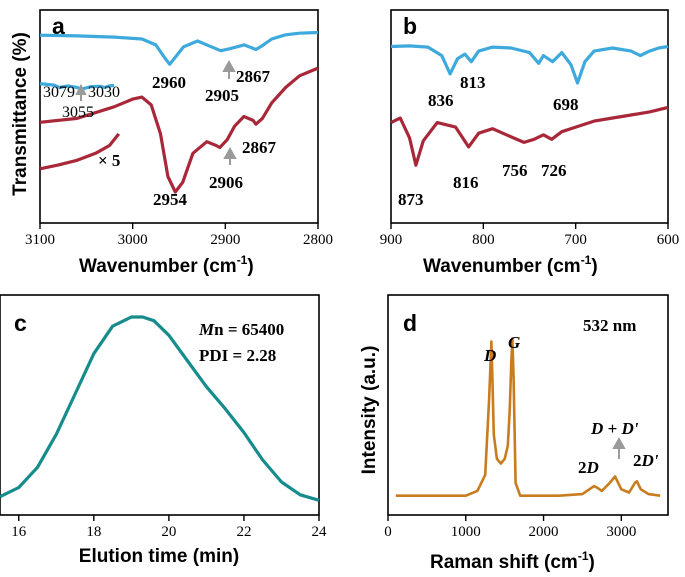  Describe the element at coordinates (222, 95) in the screenshot. I see `annot-a-2905: 2905` at that location.